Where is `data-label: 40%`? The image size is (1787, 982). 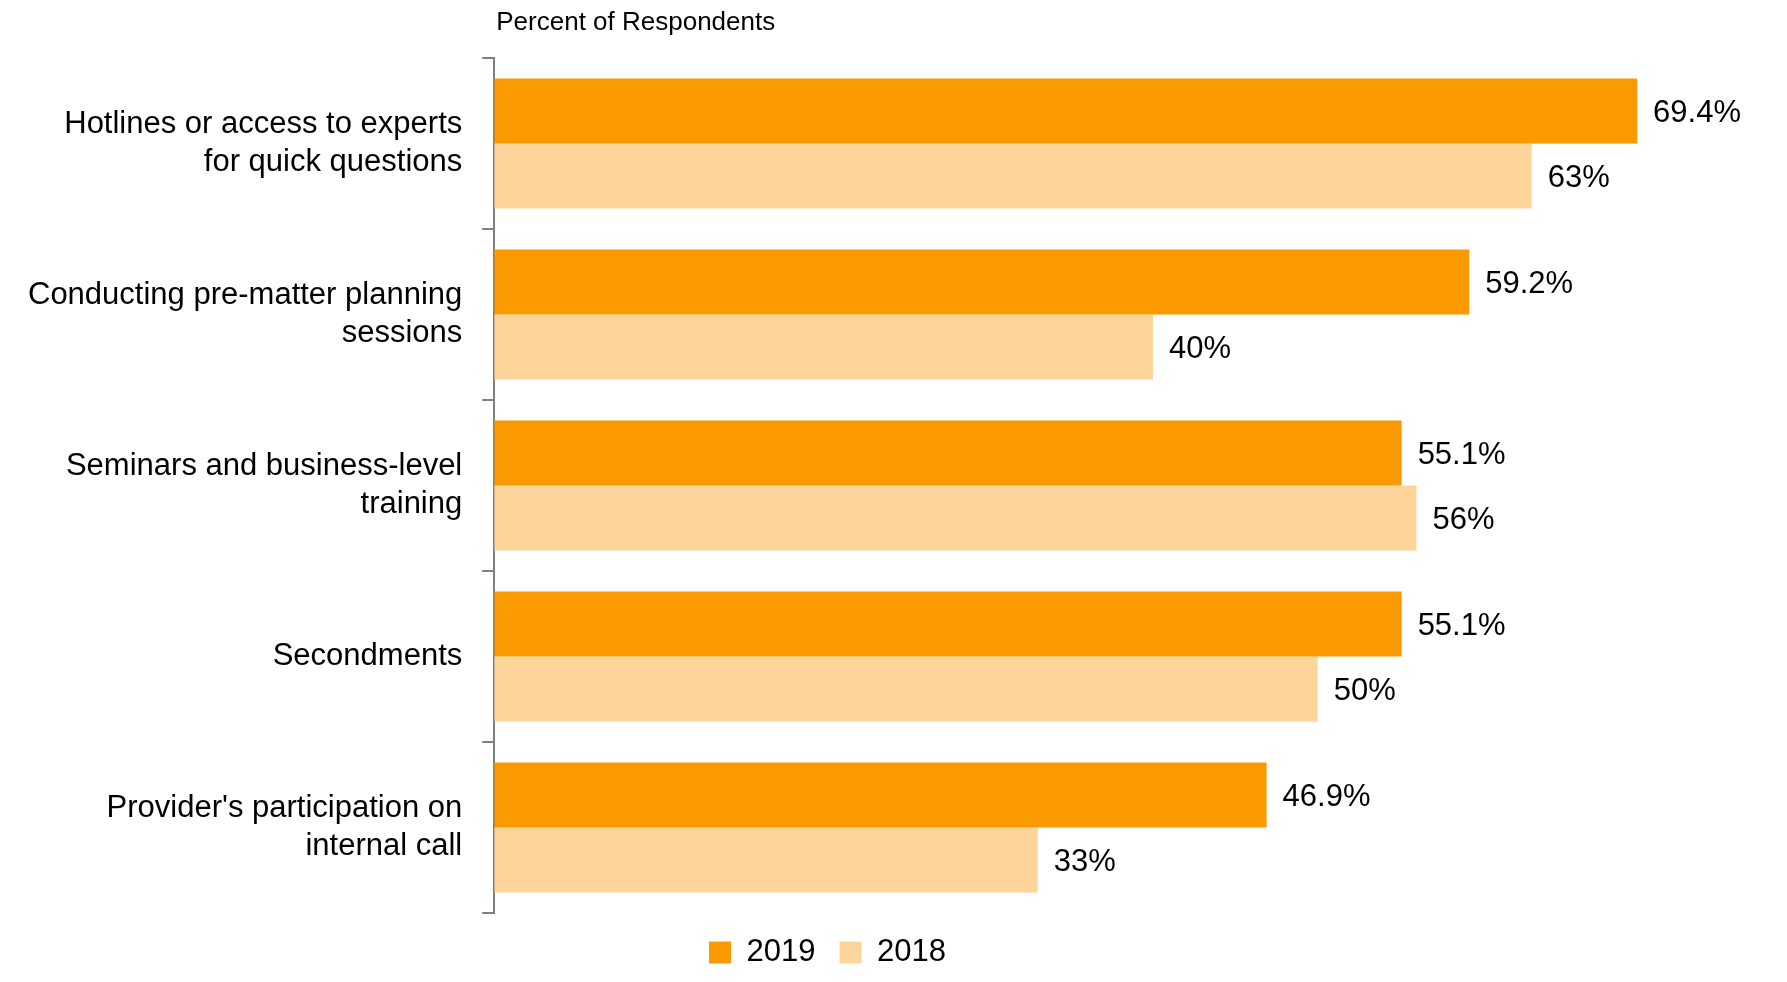 data-label: 40% is located at coordinates (1200, 347).